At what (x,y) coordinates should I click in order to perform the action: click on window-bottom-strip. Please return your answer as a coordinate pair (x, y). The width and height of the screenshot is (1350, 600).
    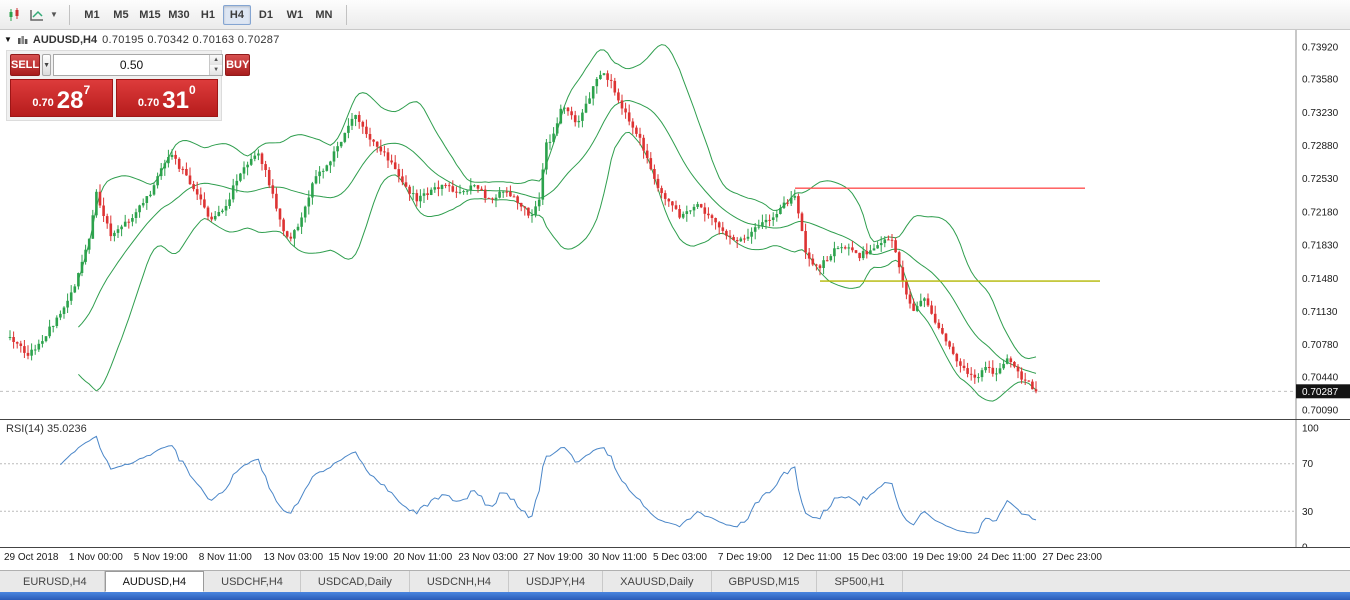
    Looking at the image, I should click on (675, 596).